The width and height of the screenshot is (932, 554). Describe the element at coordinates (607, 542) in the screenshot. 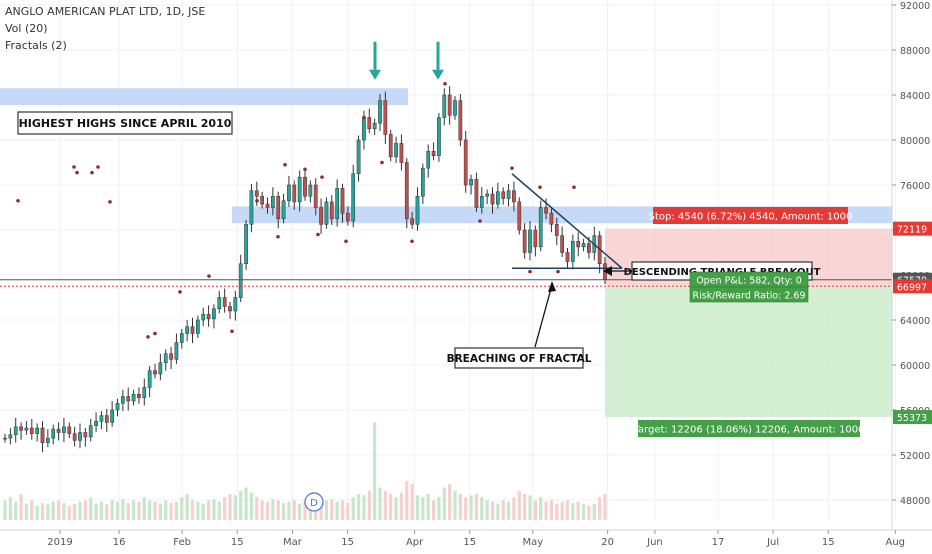

I see `time-tick-label: 20` at that location.